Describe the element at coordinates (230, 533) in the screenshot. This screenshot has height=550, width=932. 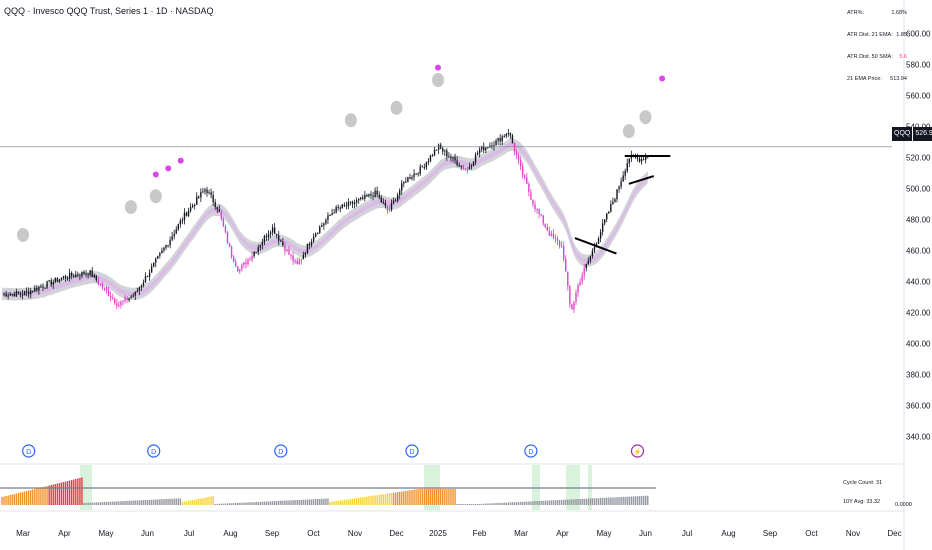
I see `x-tick-label: Aug` at that location.